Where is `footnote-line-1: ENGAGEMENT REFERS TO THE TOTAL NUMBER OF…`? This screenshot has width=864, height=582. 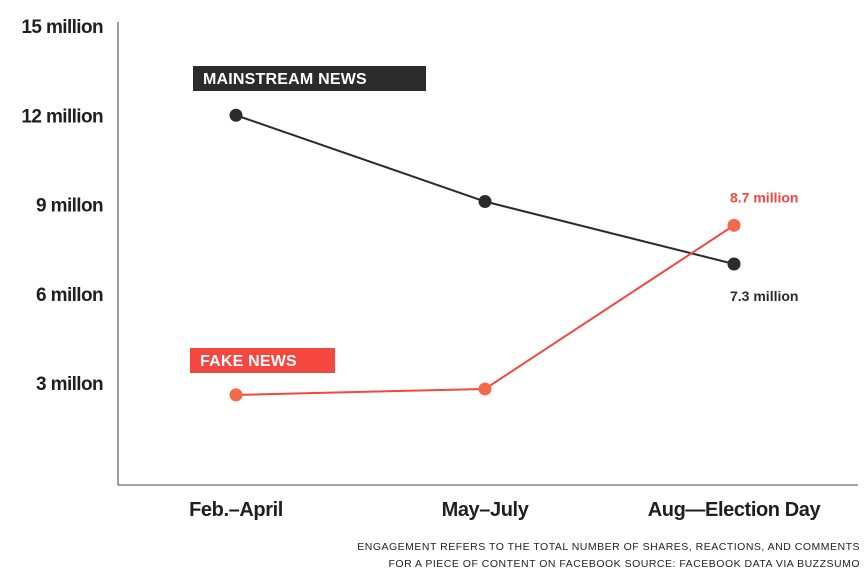
footnote-line-1: ENGAGEMENT REFERS TO THE TOTAL NUMBER OF… is located at coordinates (608, 547).